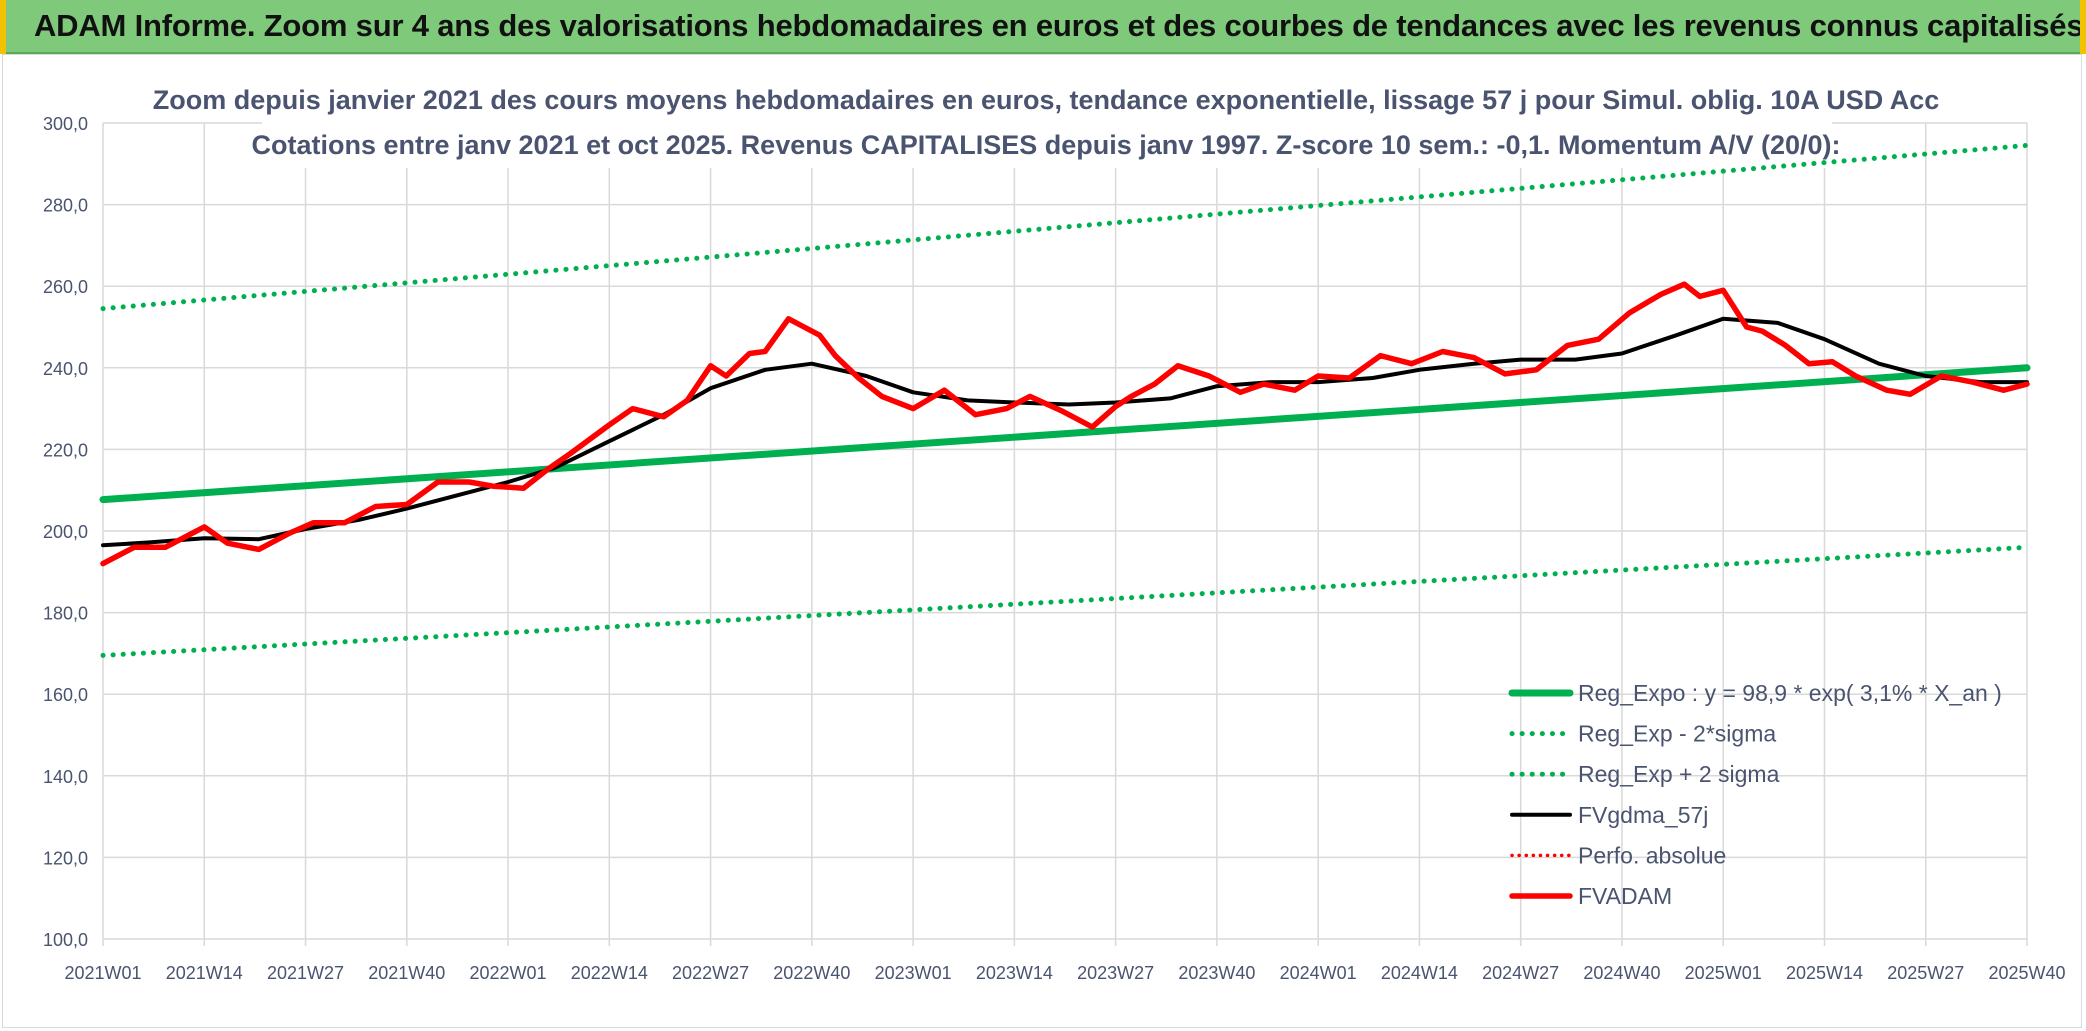 The width and height of the screenshot is (2086, 1031). I want to click on y-tick-label: 160,0, so click(65, 695).